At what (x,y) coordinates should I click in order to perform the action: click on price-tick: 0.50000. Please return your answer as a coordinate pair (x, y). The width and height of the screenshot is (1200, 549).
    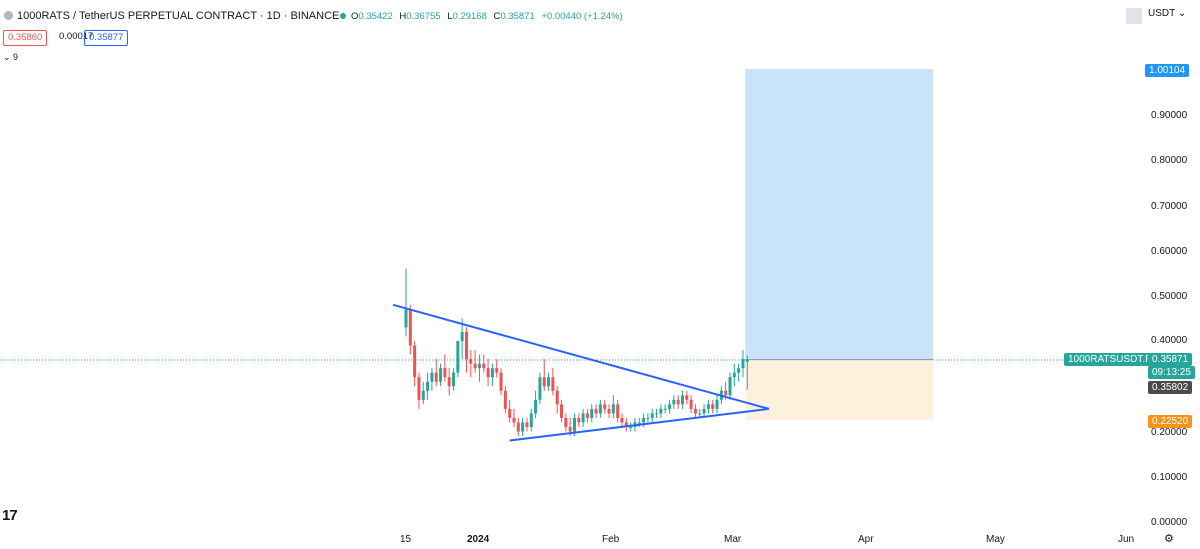
    Looking at the image, I should click on (1169, 296).